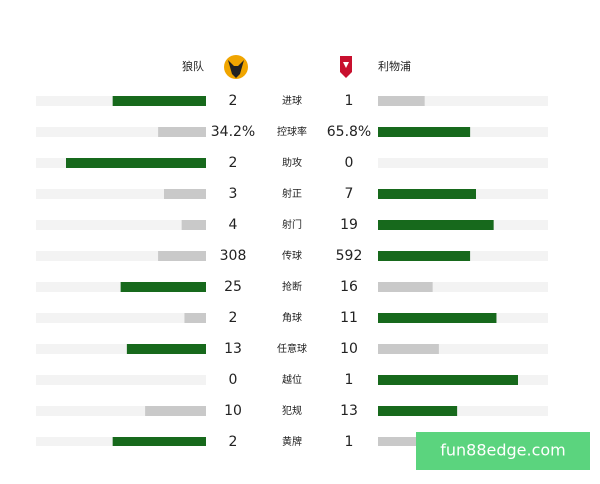 The image size is (600, 484). I want to click on away-value: 592, so click(349, 256).